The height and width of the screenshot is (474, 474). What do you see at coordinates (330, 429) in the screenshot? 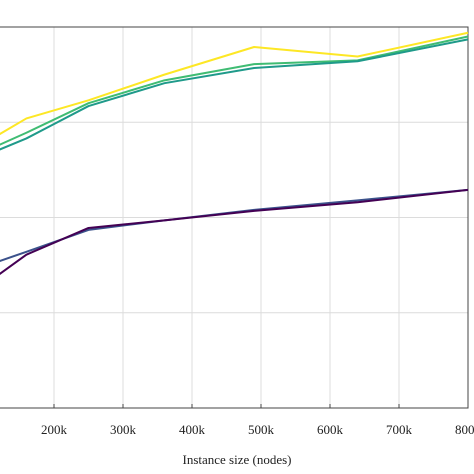
I see `x-tick-label: 600k` at bounding box center [330, 429].